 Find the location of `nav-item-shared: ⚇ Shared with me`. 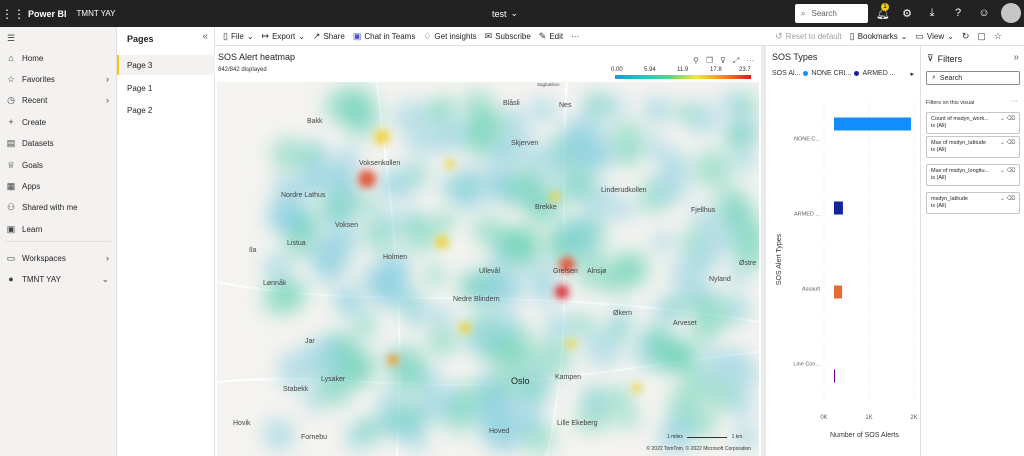

nav-item-shared: ⚇ Shared with me is located at coordinates (58, 207).